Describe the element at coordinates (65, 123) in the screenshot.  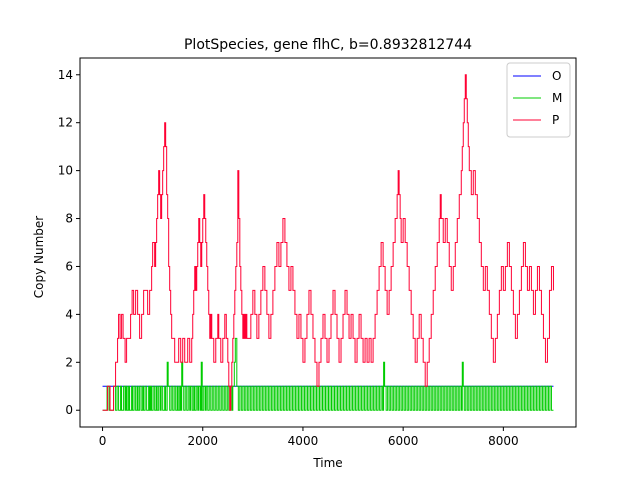
I see `y-tick-label: 12` at that location.